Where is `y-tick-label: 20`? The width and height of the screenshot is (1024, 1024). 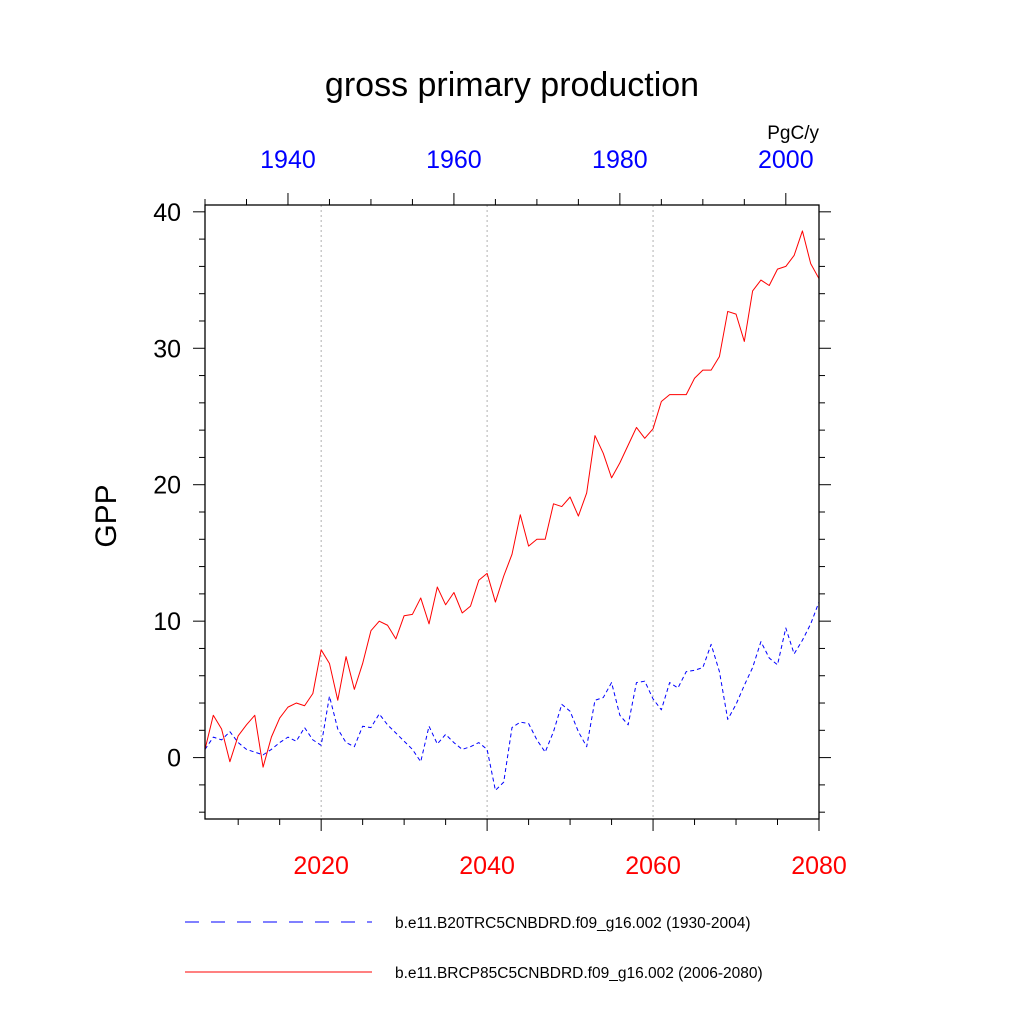 y-tick-label: 20 is located at coordinates (167, 486).